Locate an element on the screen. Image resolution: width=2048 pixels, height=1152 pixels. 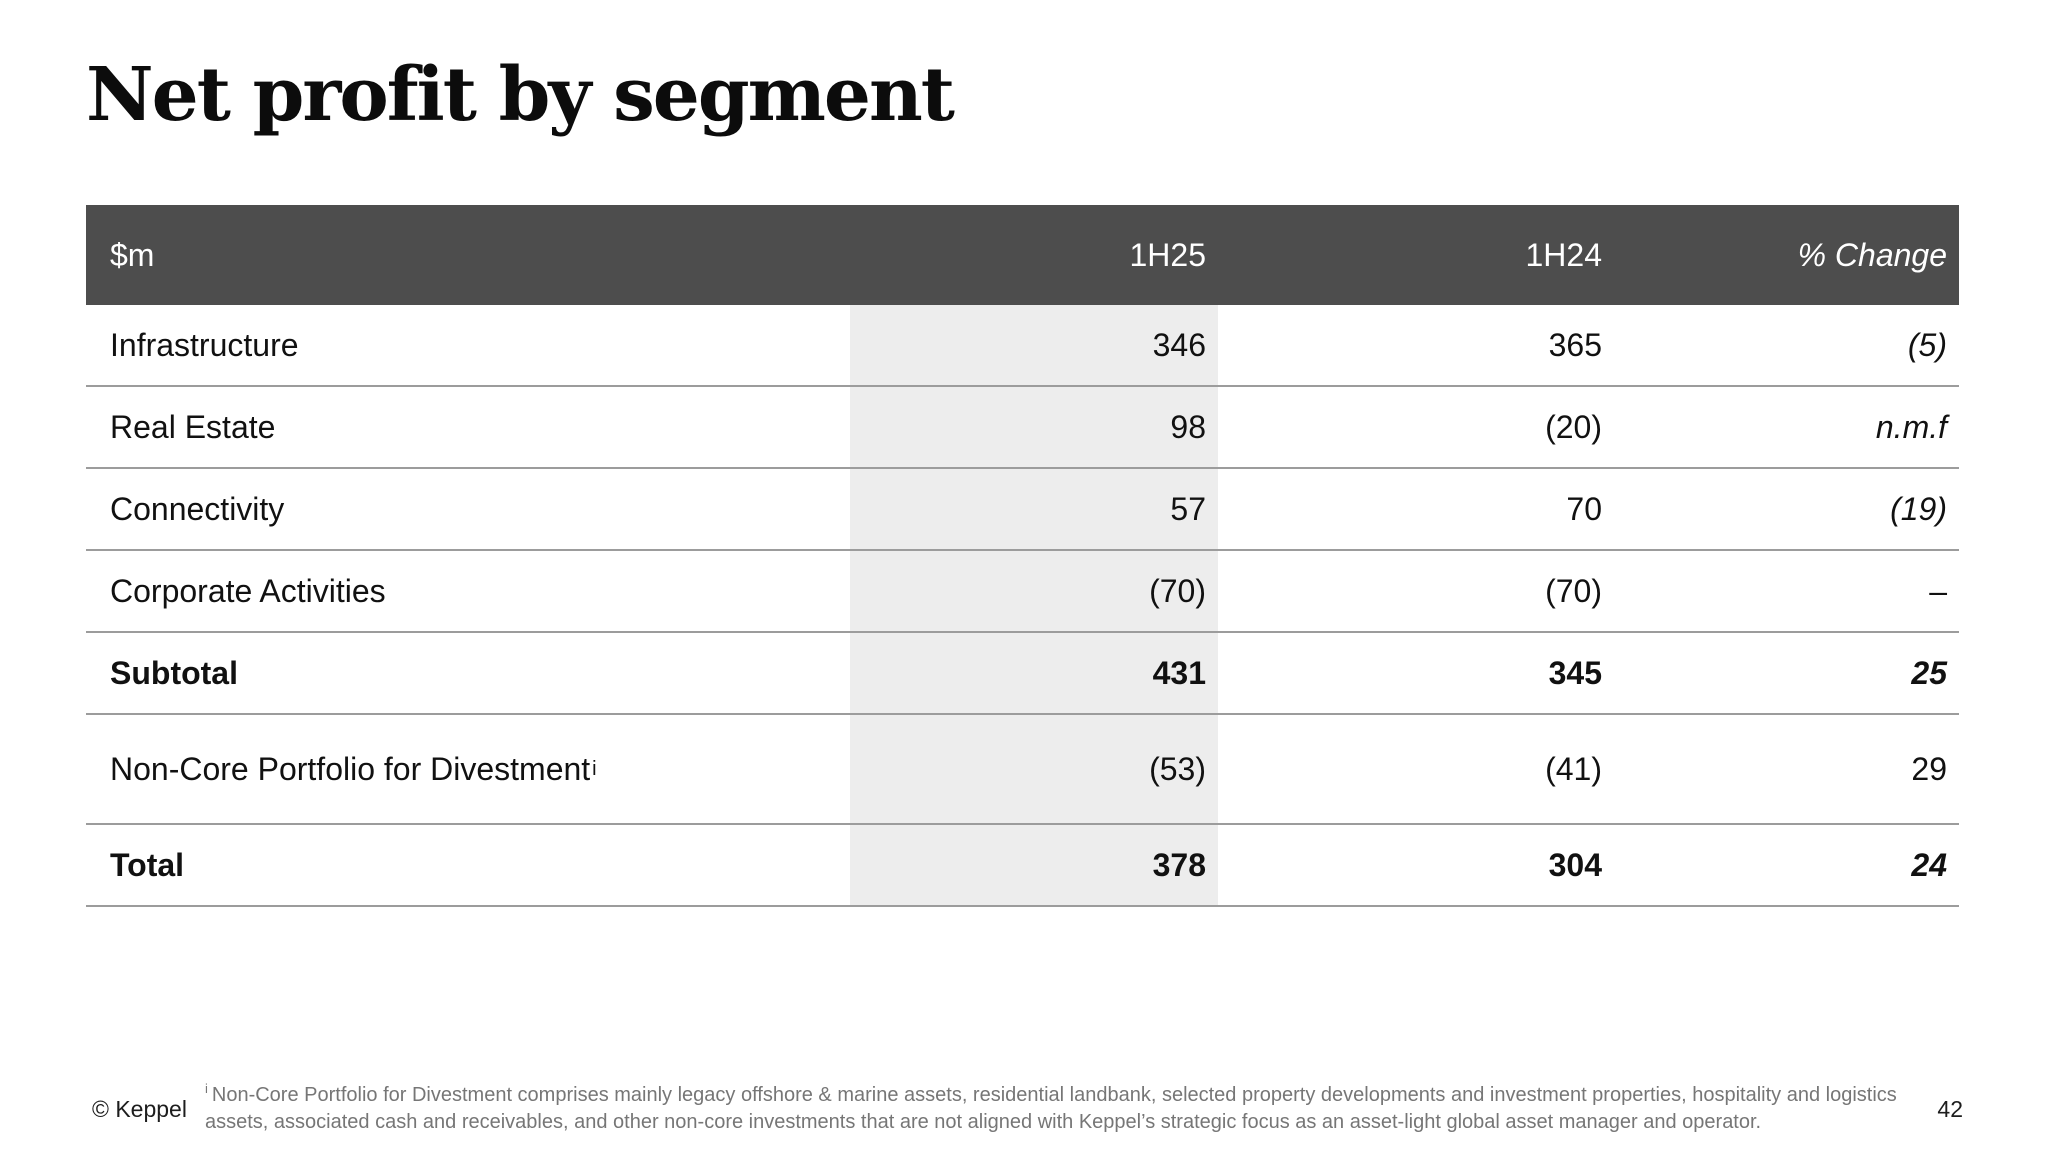
cell-1h24: 304 is located at coordinates (1575, 864).